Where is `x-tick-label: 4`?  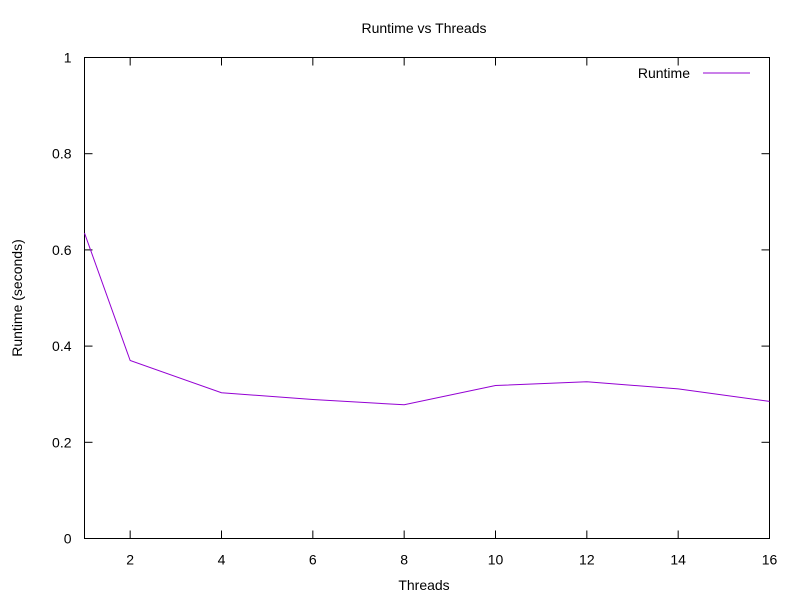 x-tick-label: 4 is located at coordinates (222, 560).